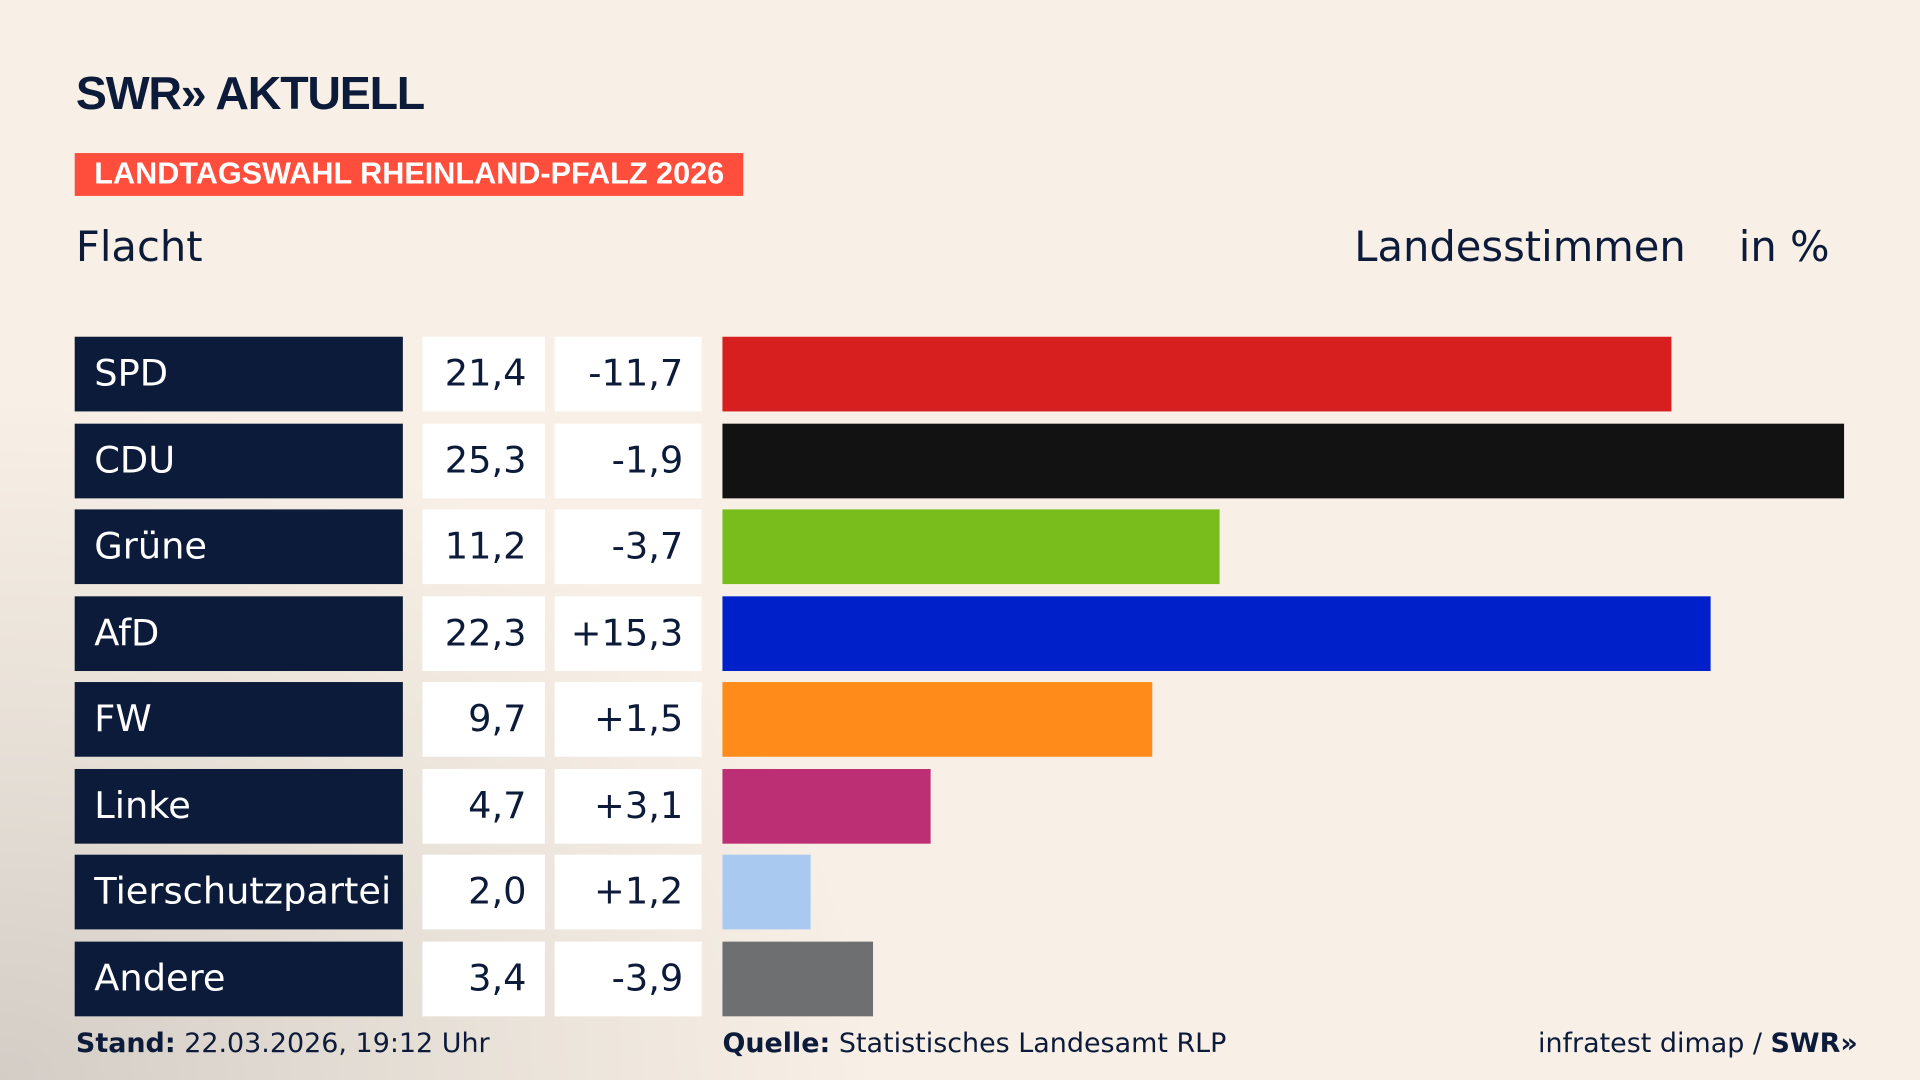 This screenshot has height=1080, width=1920. I want to click on diff-label: -3,7, so click(628, 547).